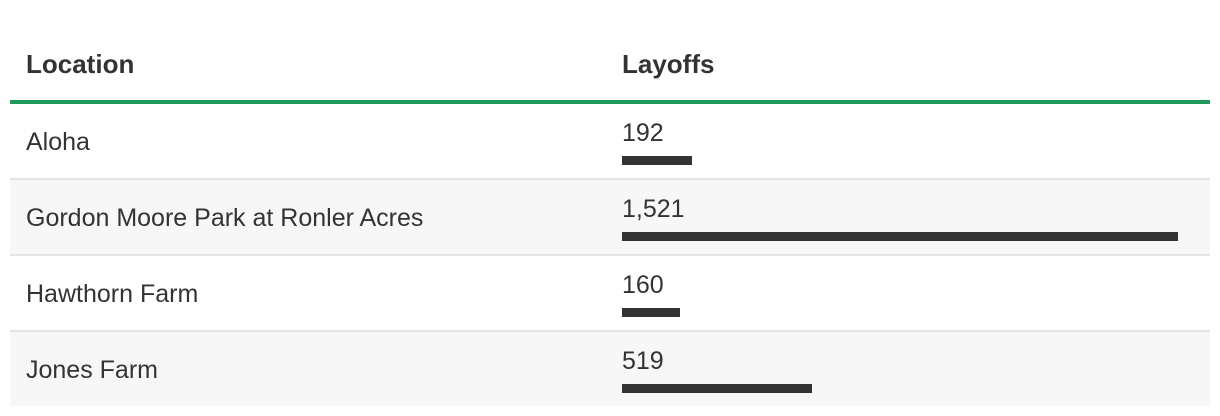 Image resolution: width=1220 pixels, height=416 pixels. Describe the element at coordinates (80, 64) in the screenshot. I see `column-header-location: Location` at that location.